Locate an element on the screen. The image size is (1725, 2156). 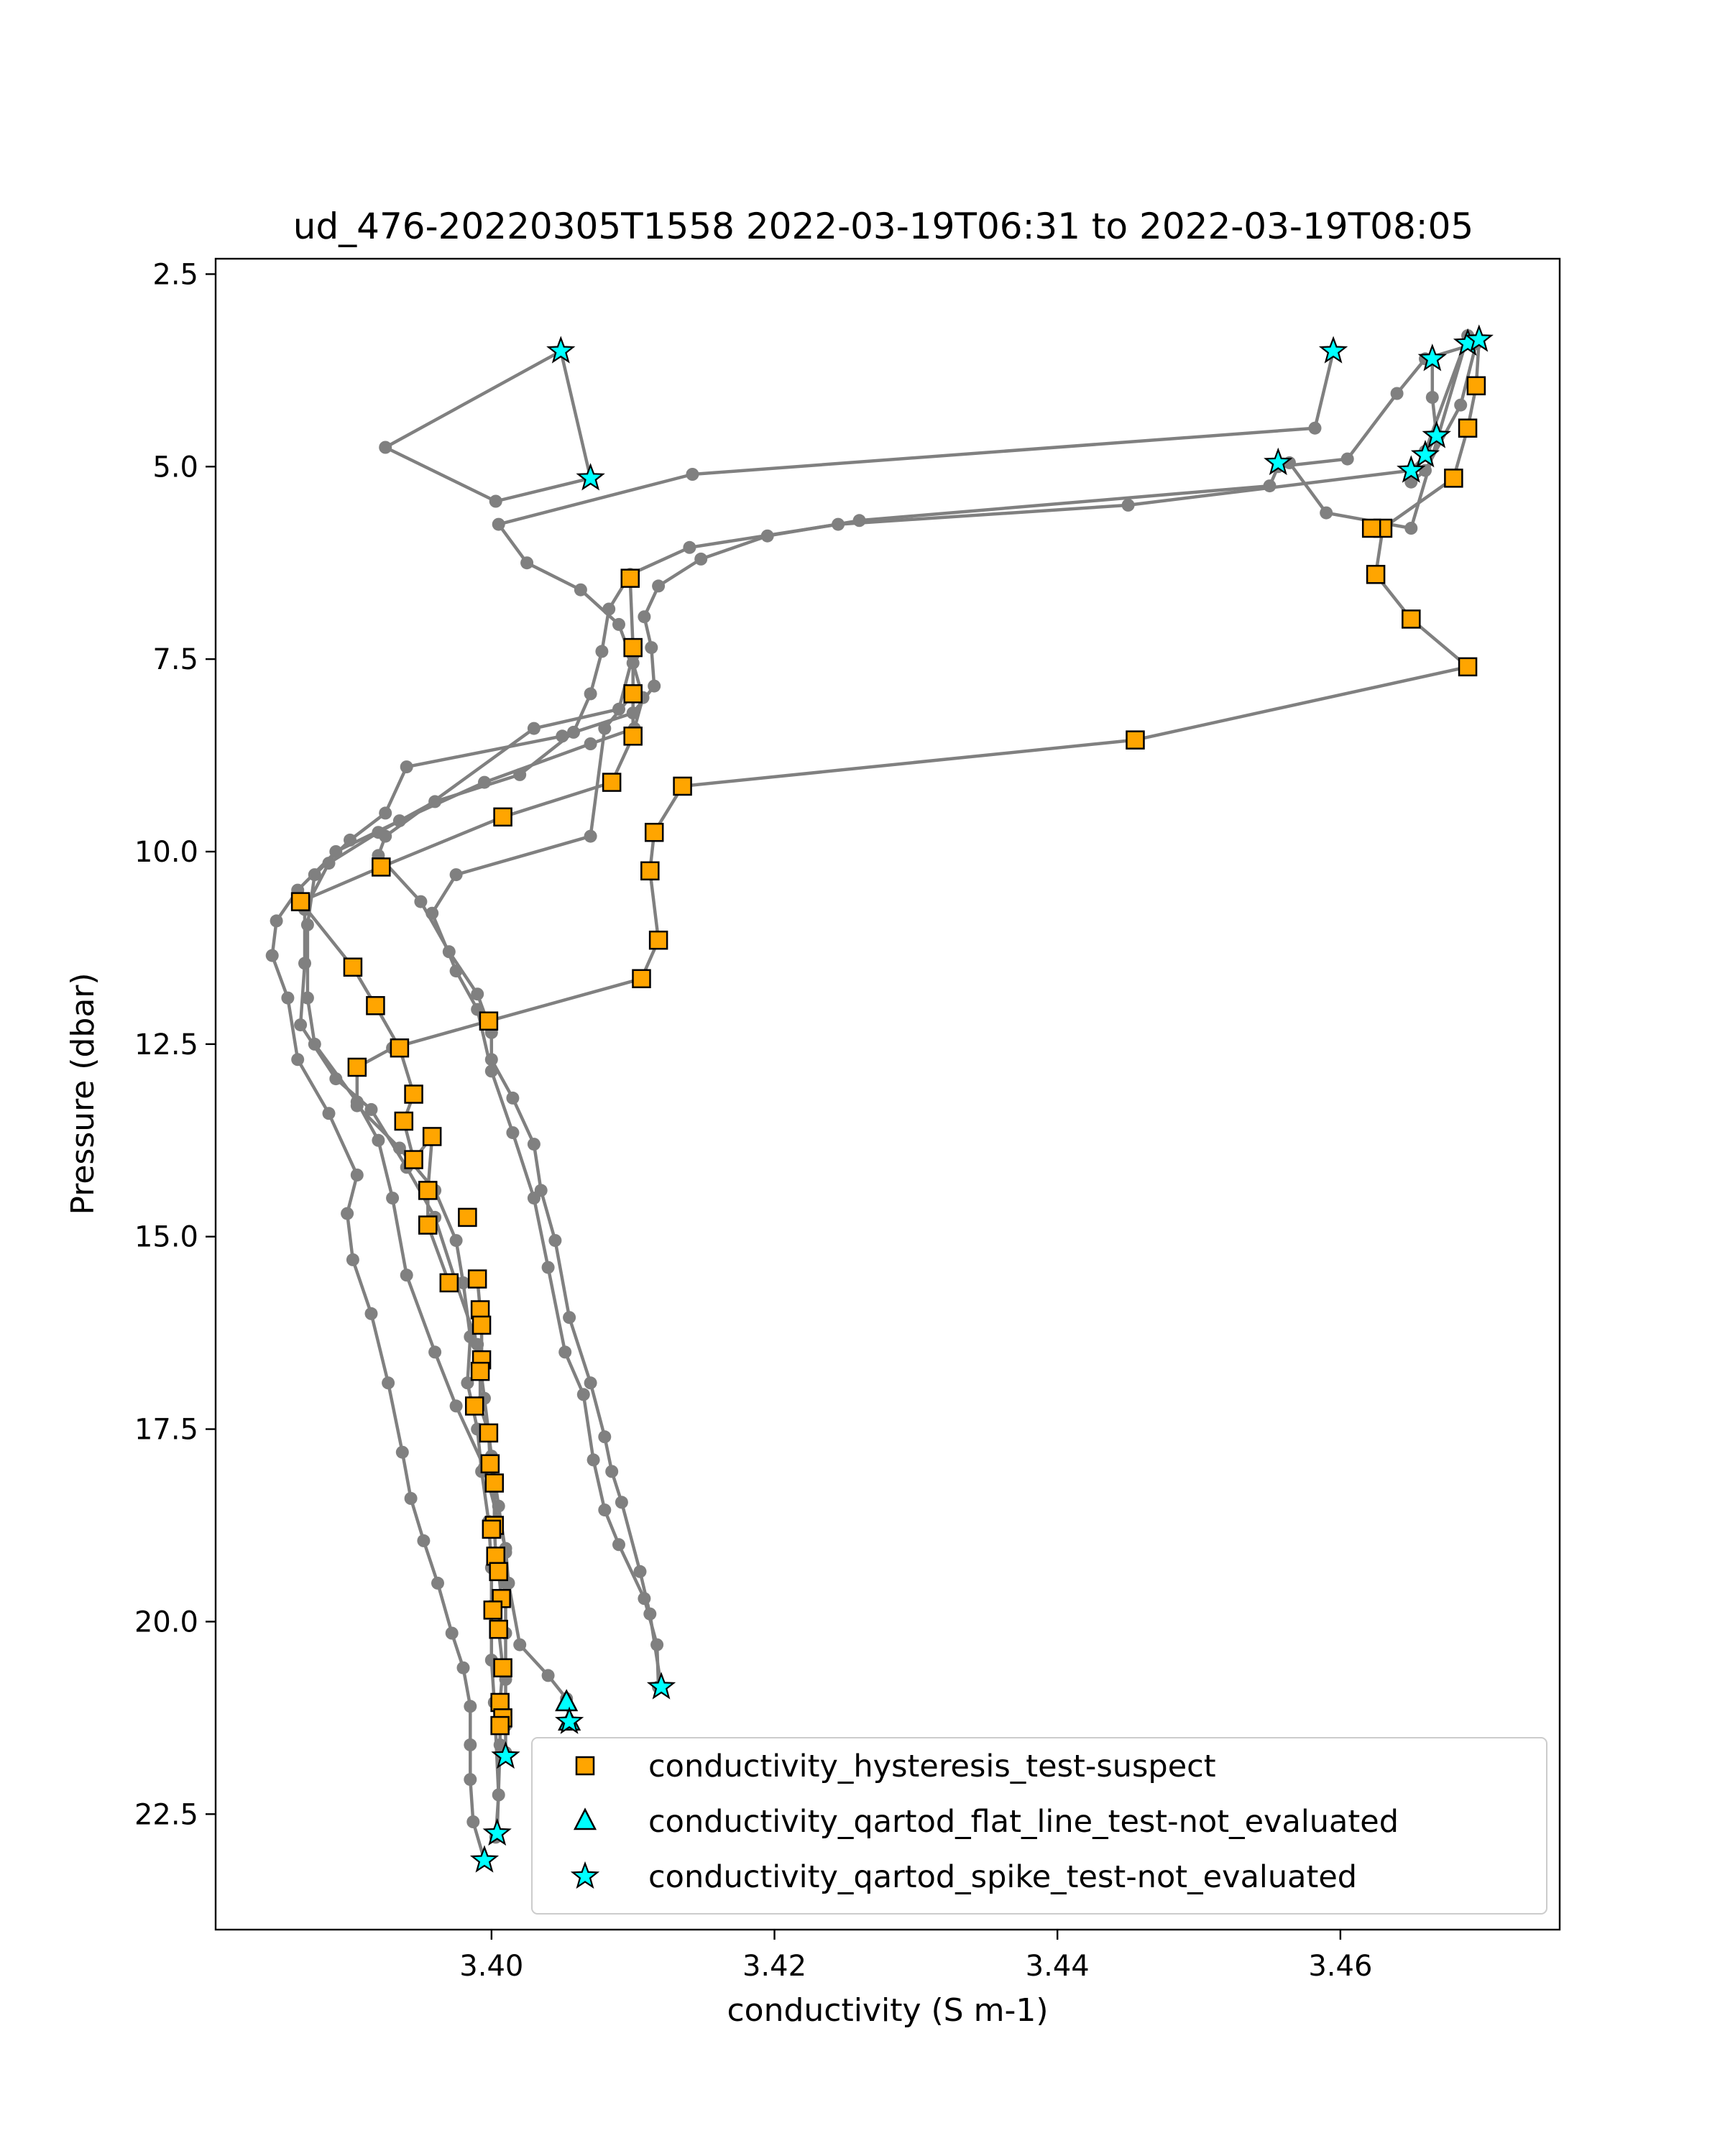
x-tick-label: 3.42 is located at coordinates (774, 1966).